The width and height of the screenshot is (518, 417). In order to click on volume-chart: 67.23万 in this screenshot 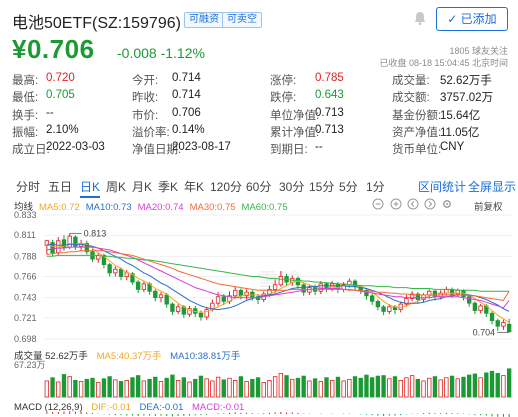, I will do `click(259, 379)`.